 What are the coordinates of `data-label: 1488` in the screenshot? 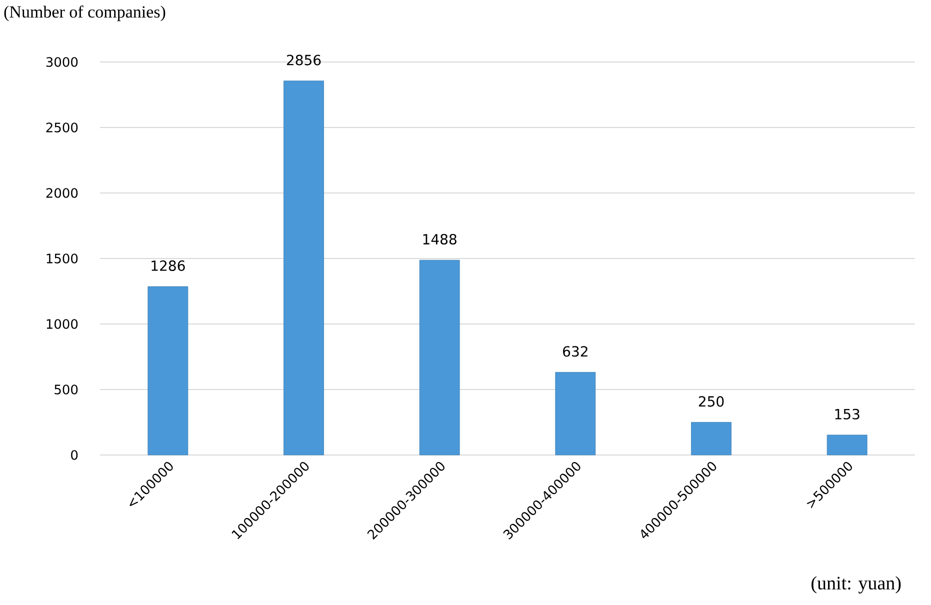 It's located at (439, 239).